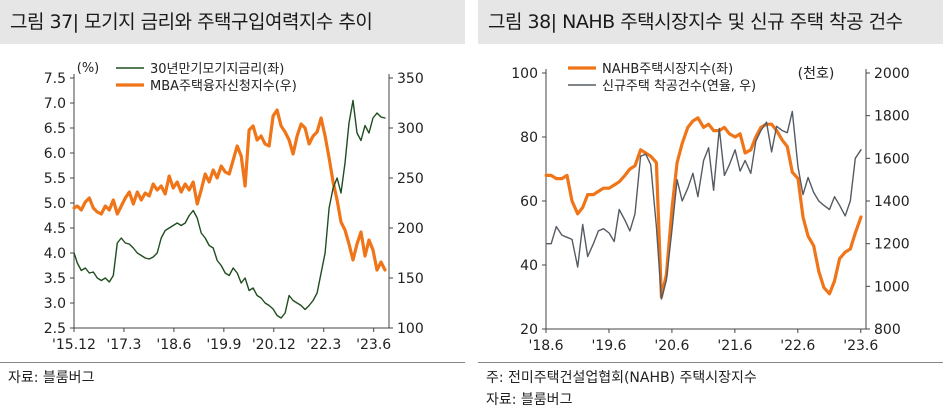 The width and height of the screenshot is (943, 416). What do you see at coordinates (223, 86) in the screenshot?
I see `legend-label: MBA주택융자신청지수(우)` at bounding box center [223, 86].